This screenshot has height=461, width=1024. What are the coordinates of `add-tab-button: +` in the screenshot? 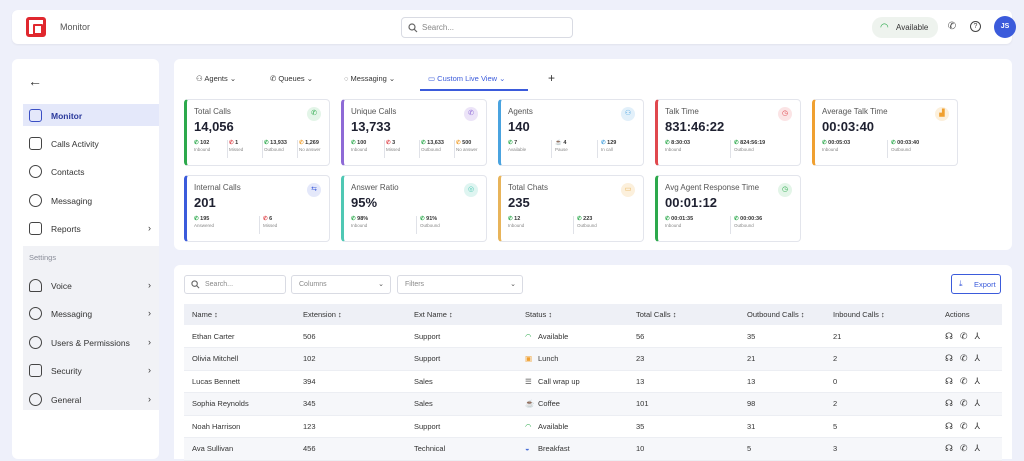 It's located at (552, 78).